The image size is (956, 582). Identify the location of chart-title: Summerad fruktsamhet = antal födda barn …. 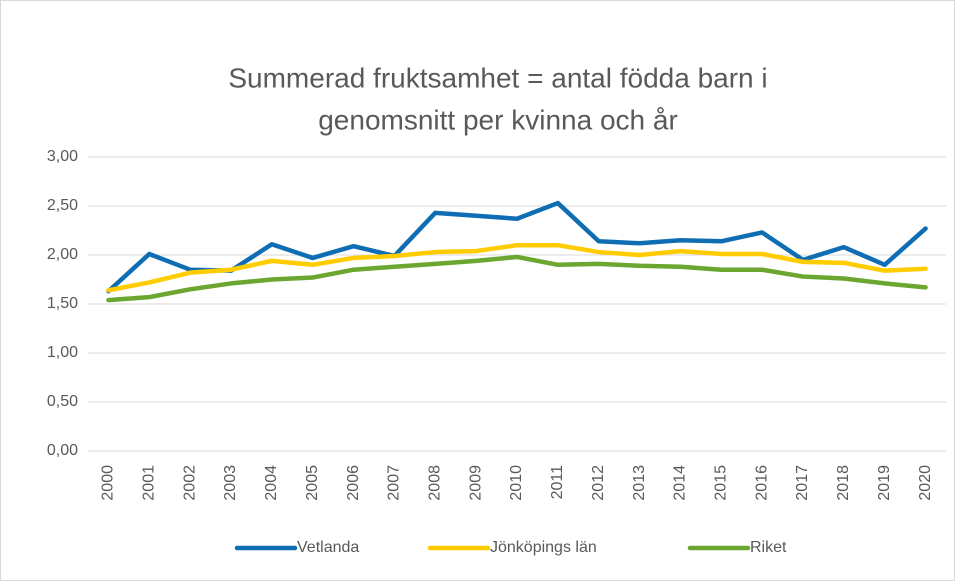
(497, 77).